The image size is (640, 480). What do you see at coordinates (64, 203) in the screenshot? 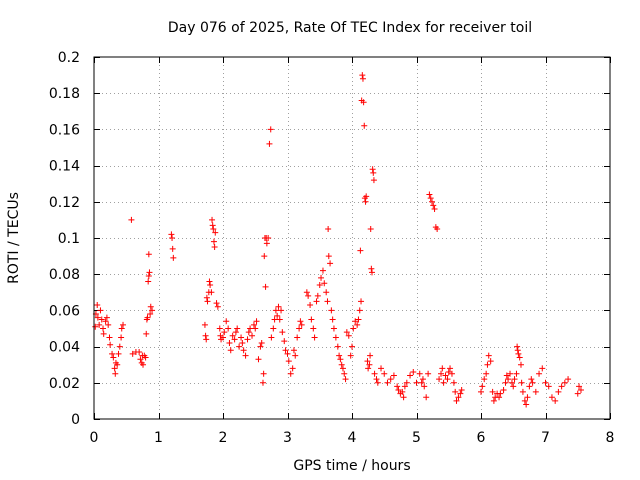
I see `y-tick-label: 0.12` at bounding box center [64, 203].